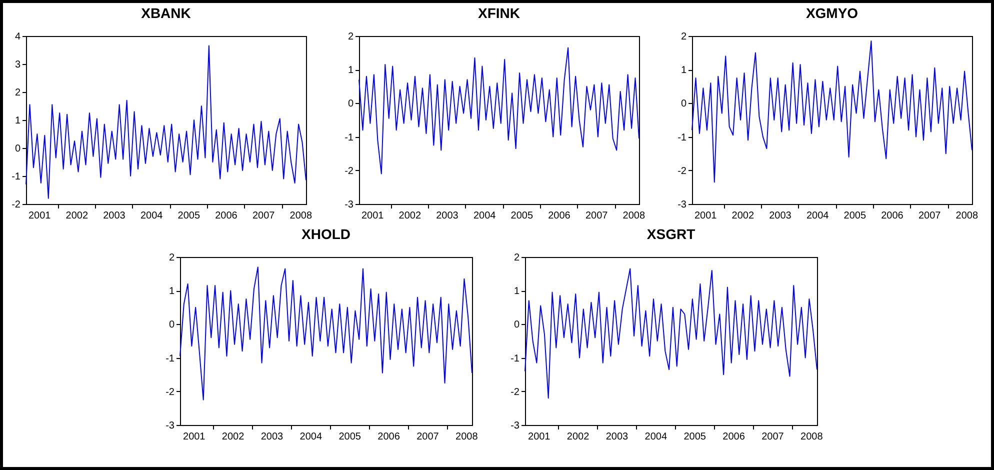 Image resolution: width=994 pixels, height=470 pixels. What do you see at coordinates (499, 13) in the screenshot?
I see `chart-title: XFINK` at bounding box center [499, 13].